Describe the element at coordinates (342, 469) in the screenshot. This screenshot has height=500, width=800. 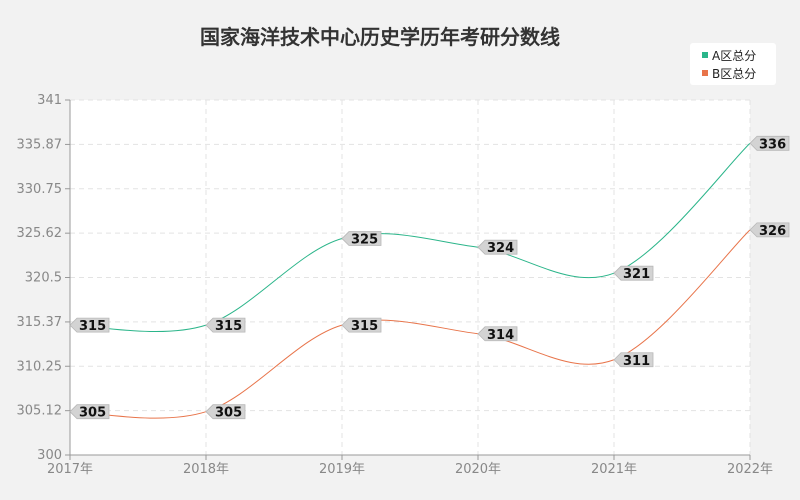
I see `x-tick-label: 2019年` at that location.